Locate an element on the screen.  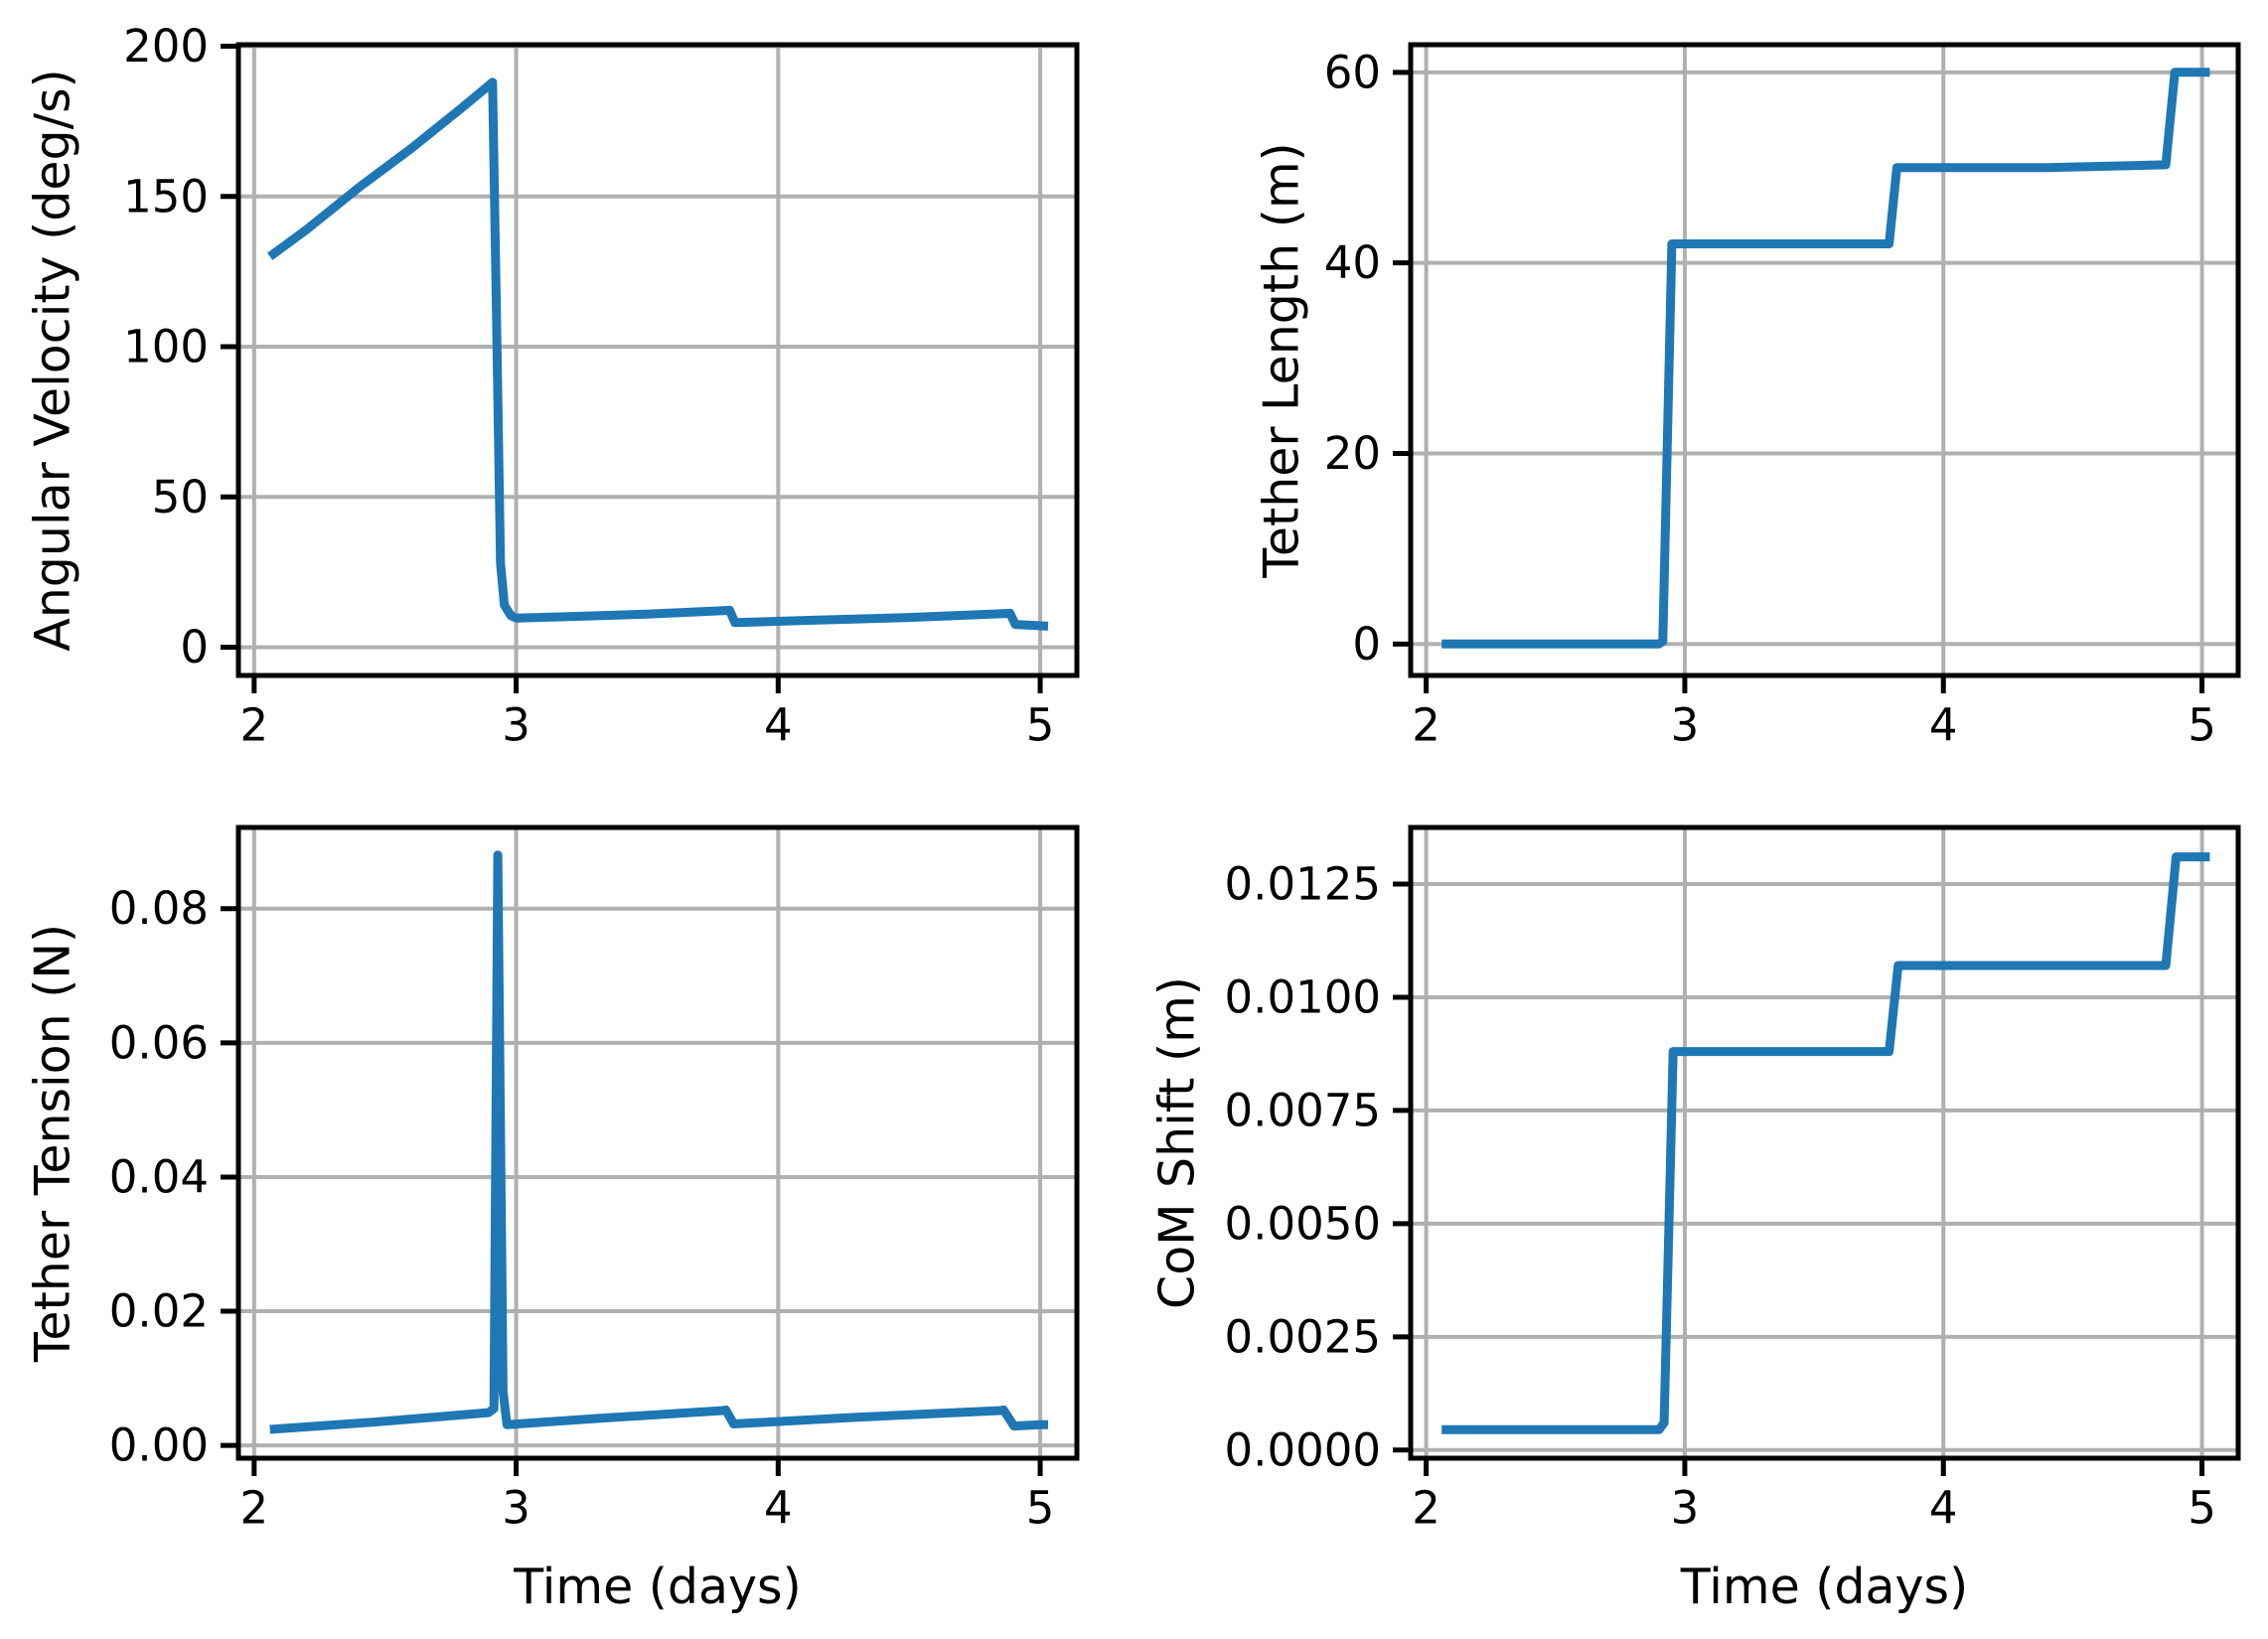
y-tick-label: 0.04 is located at coordinates (159, 1176).